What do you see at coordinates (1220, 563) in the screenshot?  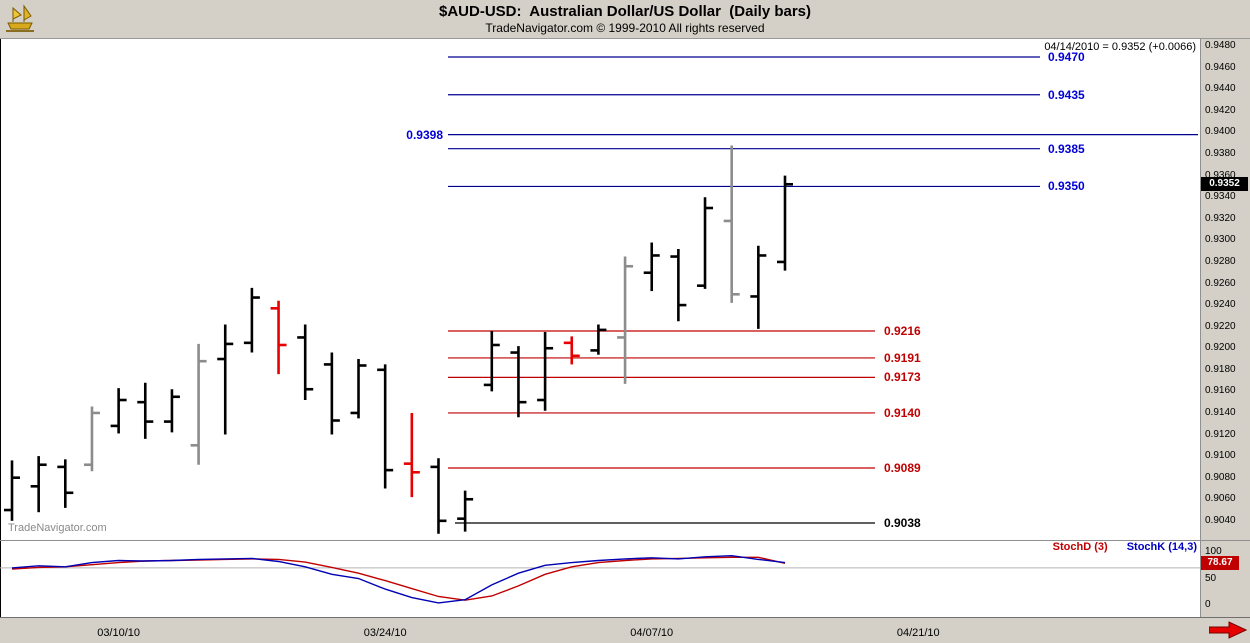 I see `stoch-value-box: 78.67` at bounding box center [1220, 563].